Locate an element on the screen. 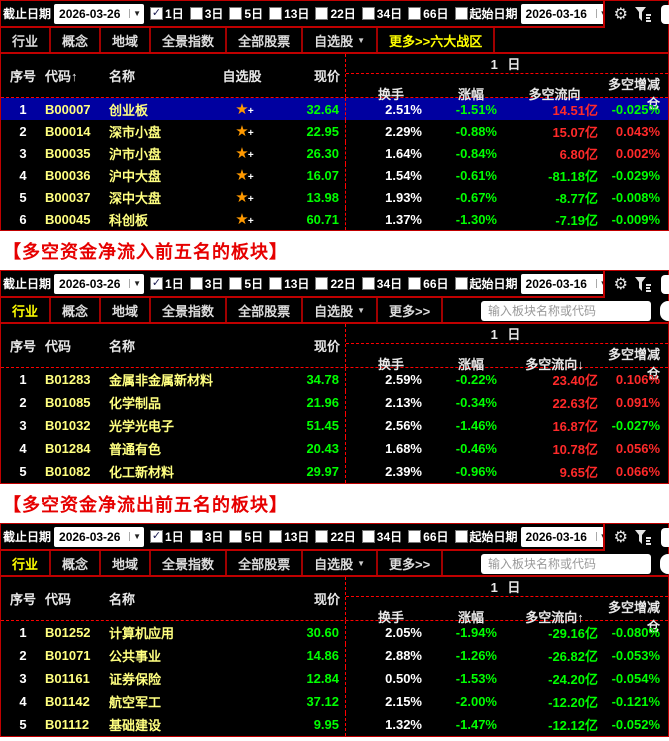  col-header-code: 代码↑ is located at coordinates (61, 76).